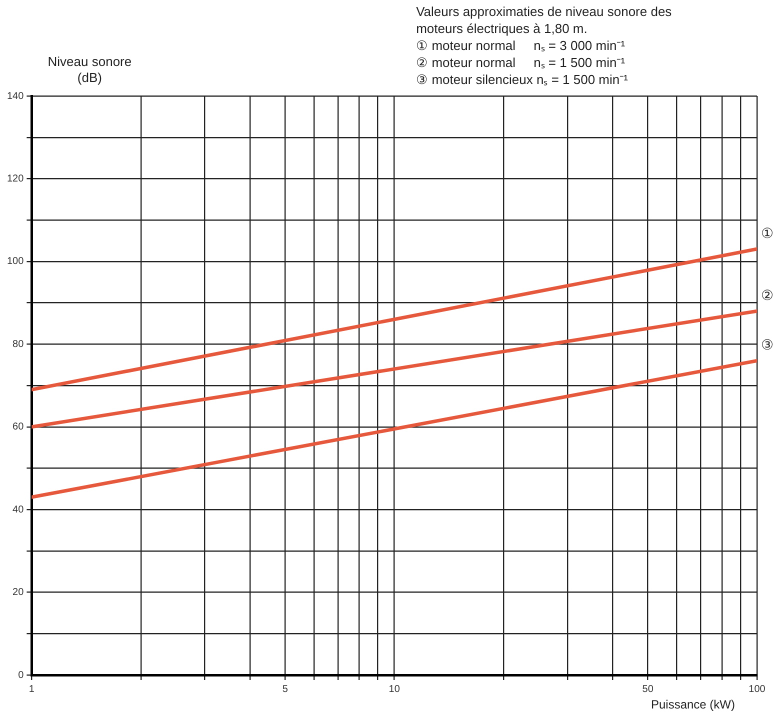  I want to click on y-tick-label: 120, so click(15, 178).